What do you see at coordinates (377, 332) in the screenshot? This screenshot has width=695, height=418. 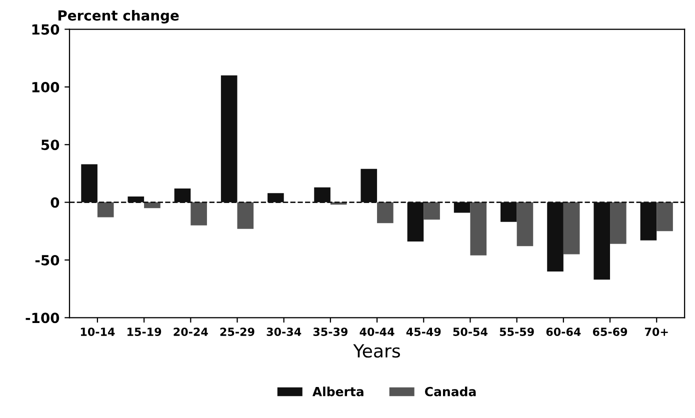 I see `x-tick-label: 40-44` at bounding box center [377, 332].